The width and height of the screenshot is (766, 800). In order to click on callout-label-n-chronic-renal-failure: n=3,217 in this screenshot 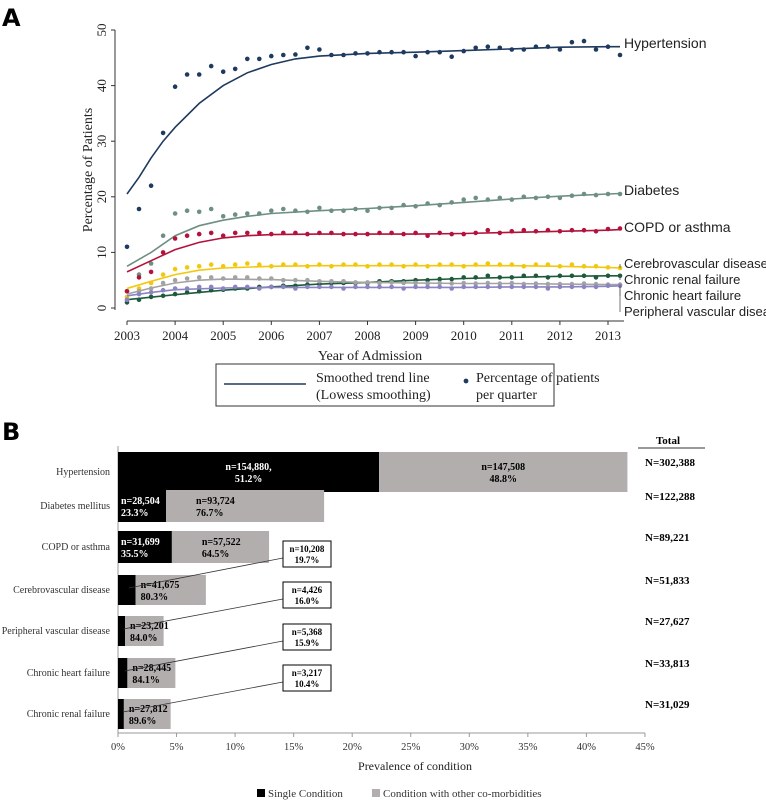, I will do `click(307, 673)`.